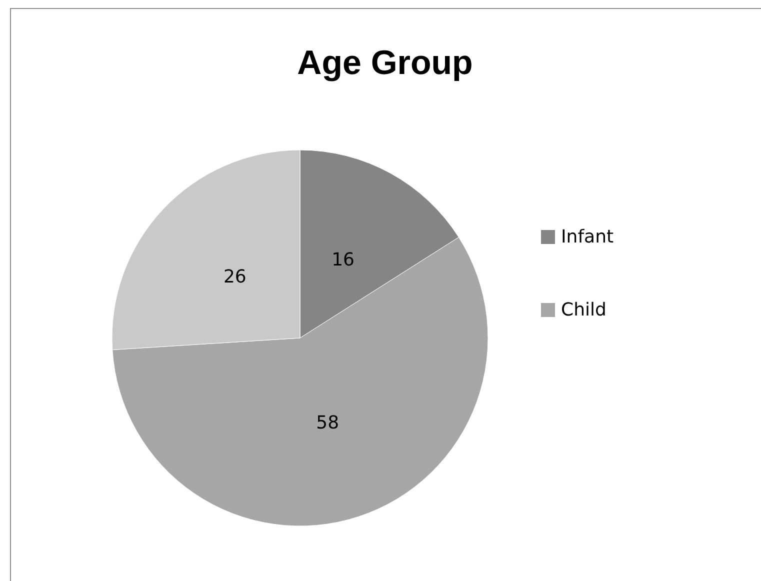  What do you see at coordinates (385, 63) in the screenshot?
I see `chart-title: Age Group` at bounding box center [385, 63].